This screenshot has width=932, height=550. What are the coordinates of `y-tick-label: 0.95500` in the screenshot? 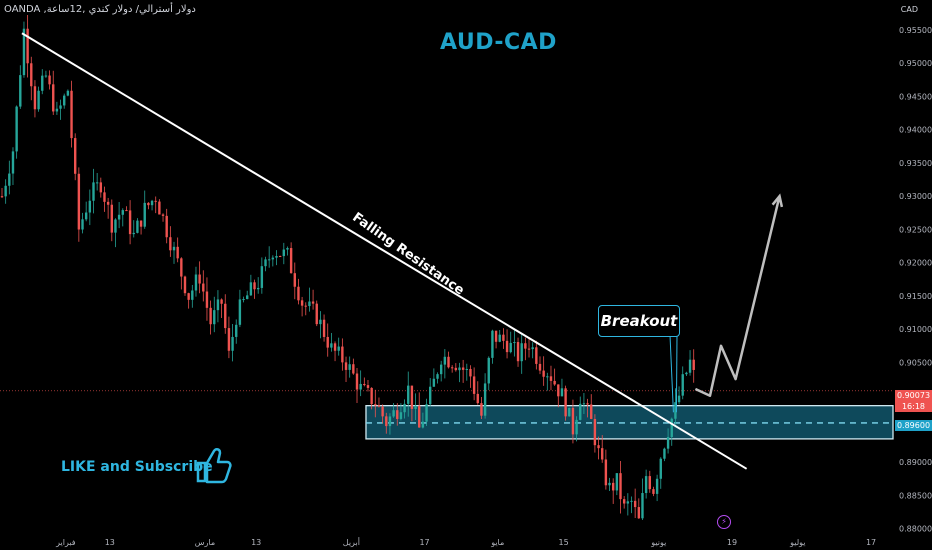 It's located at (915, 30).